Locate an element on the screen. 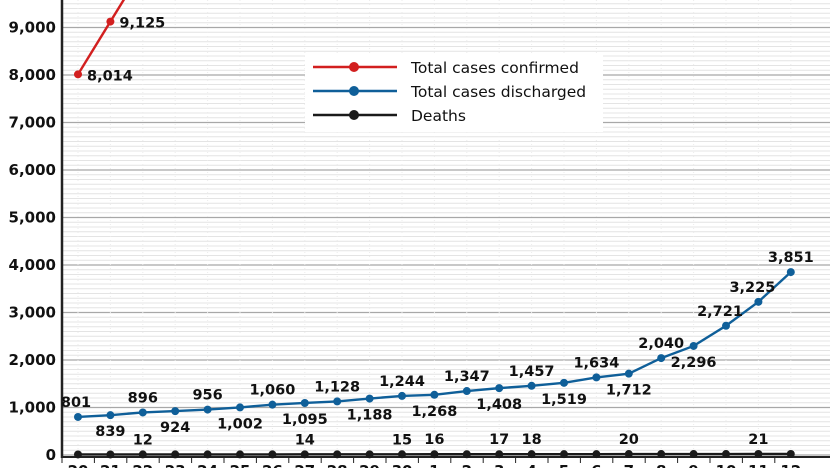 The height and width of the screenshot is (468, 830). discharged-data-label: 896 is located at coordinates (143, 398).